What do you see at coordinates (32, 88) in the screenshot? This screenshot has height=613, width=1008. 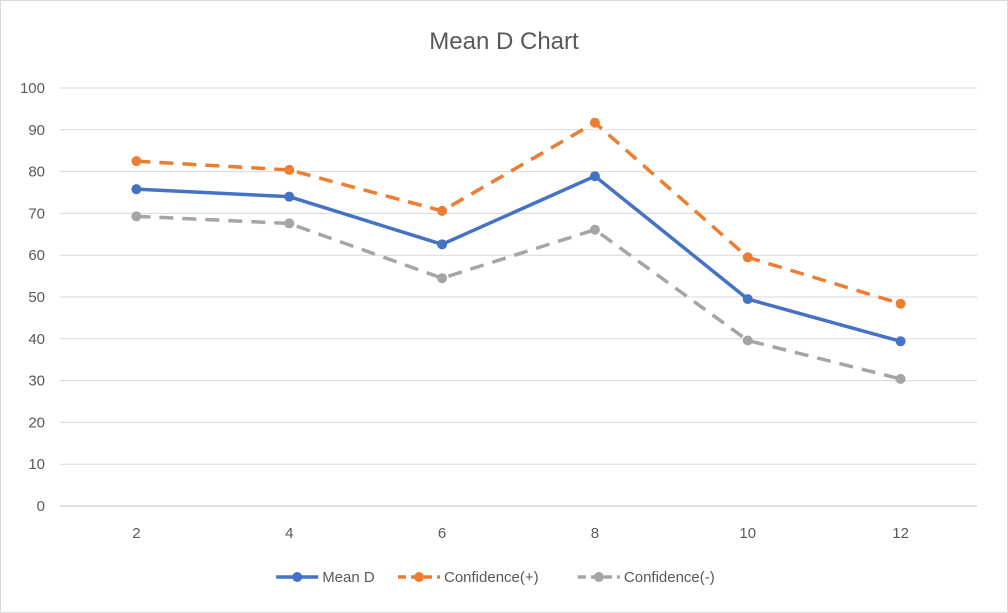 I see `y-tick-label: 100` at bounding box center [32, 88].